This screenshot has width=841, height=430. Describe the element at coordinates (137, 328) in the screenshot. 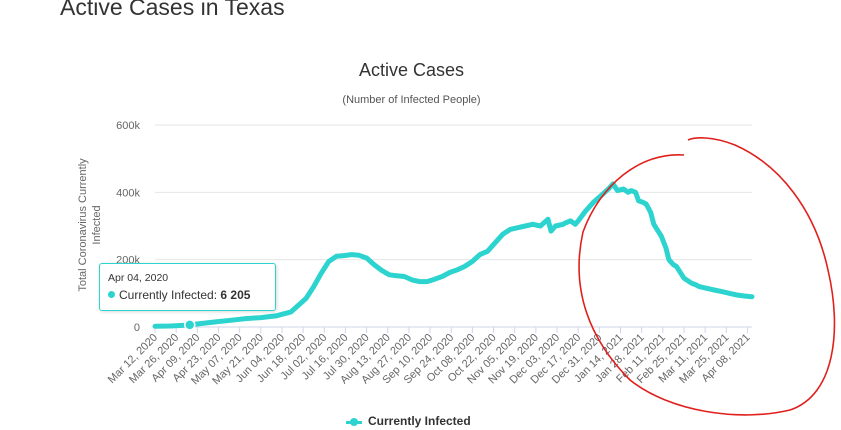

I see `y-tick-label: 0` at that location.